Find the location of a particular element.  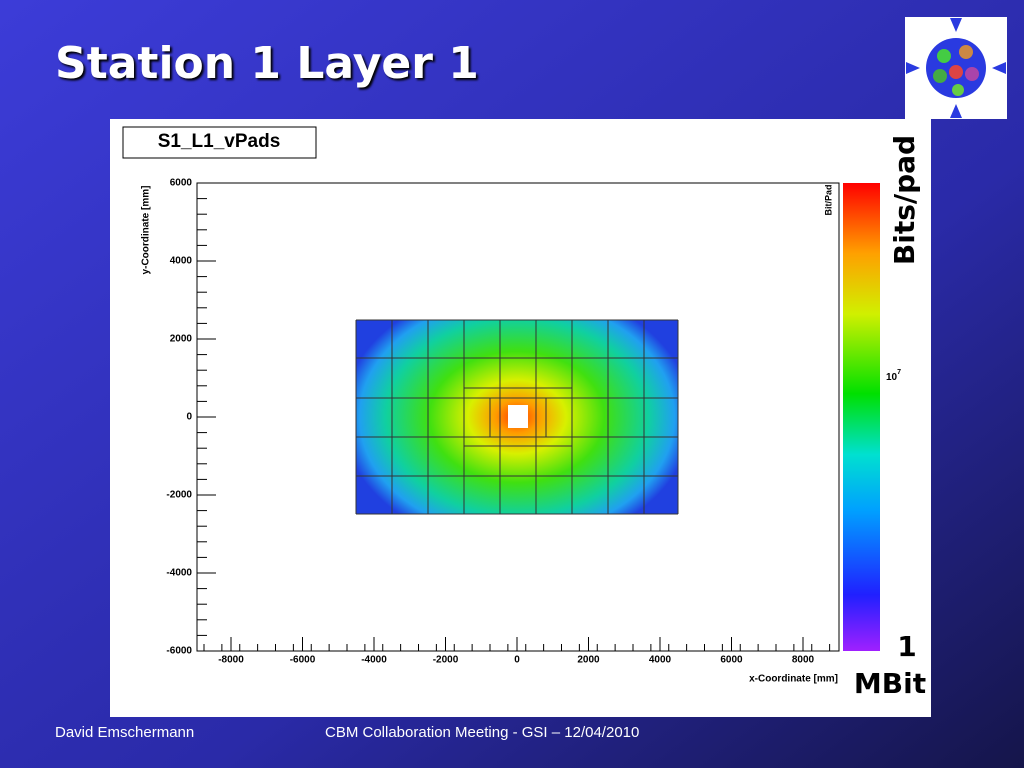

x-axis-label: x-Coordinate [mm] is located at coordinates (793, 679).